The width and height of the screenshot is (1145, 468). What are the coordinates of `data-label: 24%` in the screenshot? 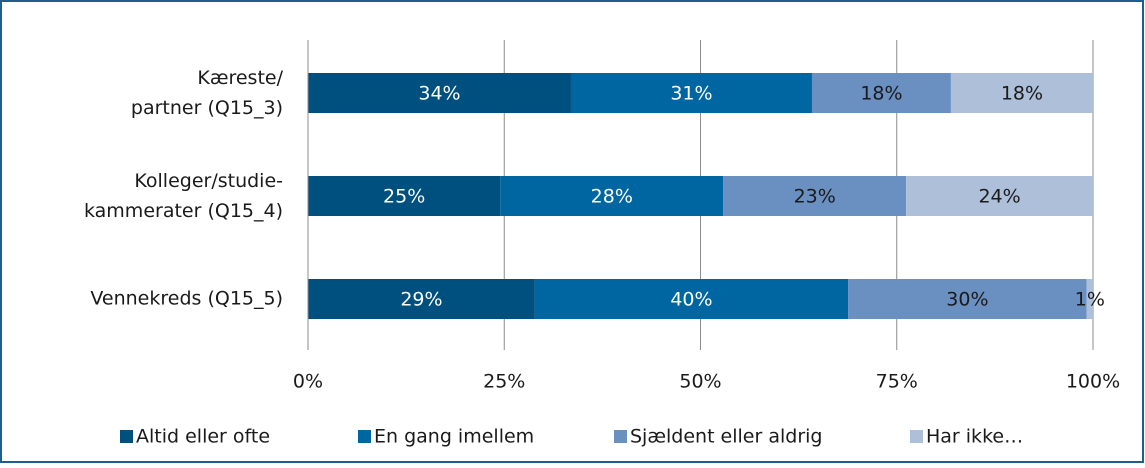 It's located at (999, 197).